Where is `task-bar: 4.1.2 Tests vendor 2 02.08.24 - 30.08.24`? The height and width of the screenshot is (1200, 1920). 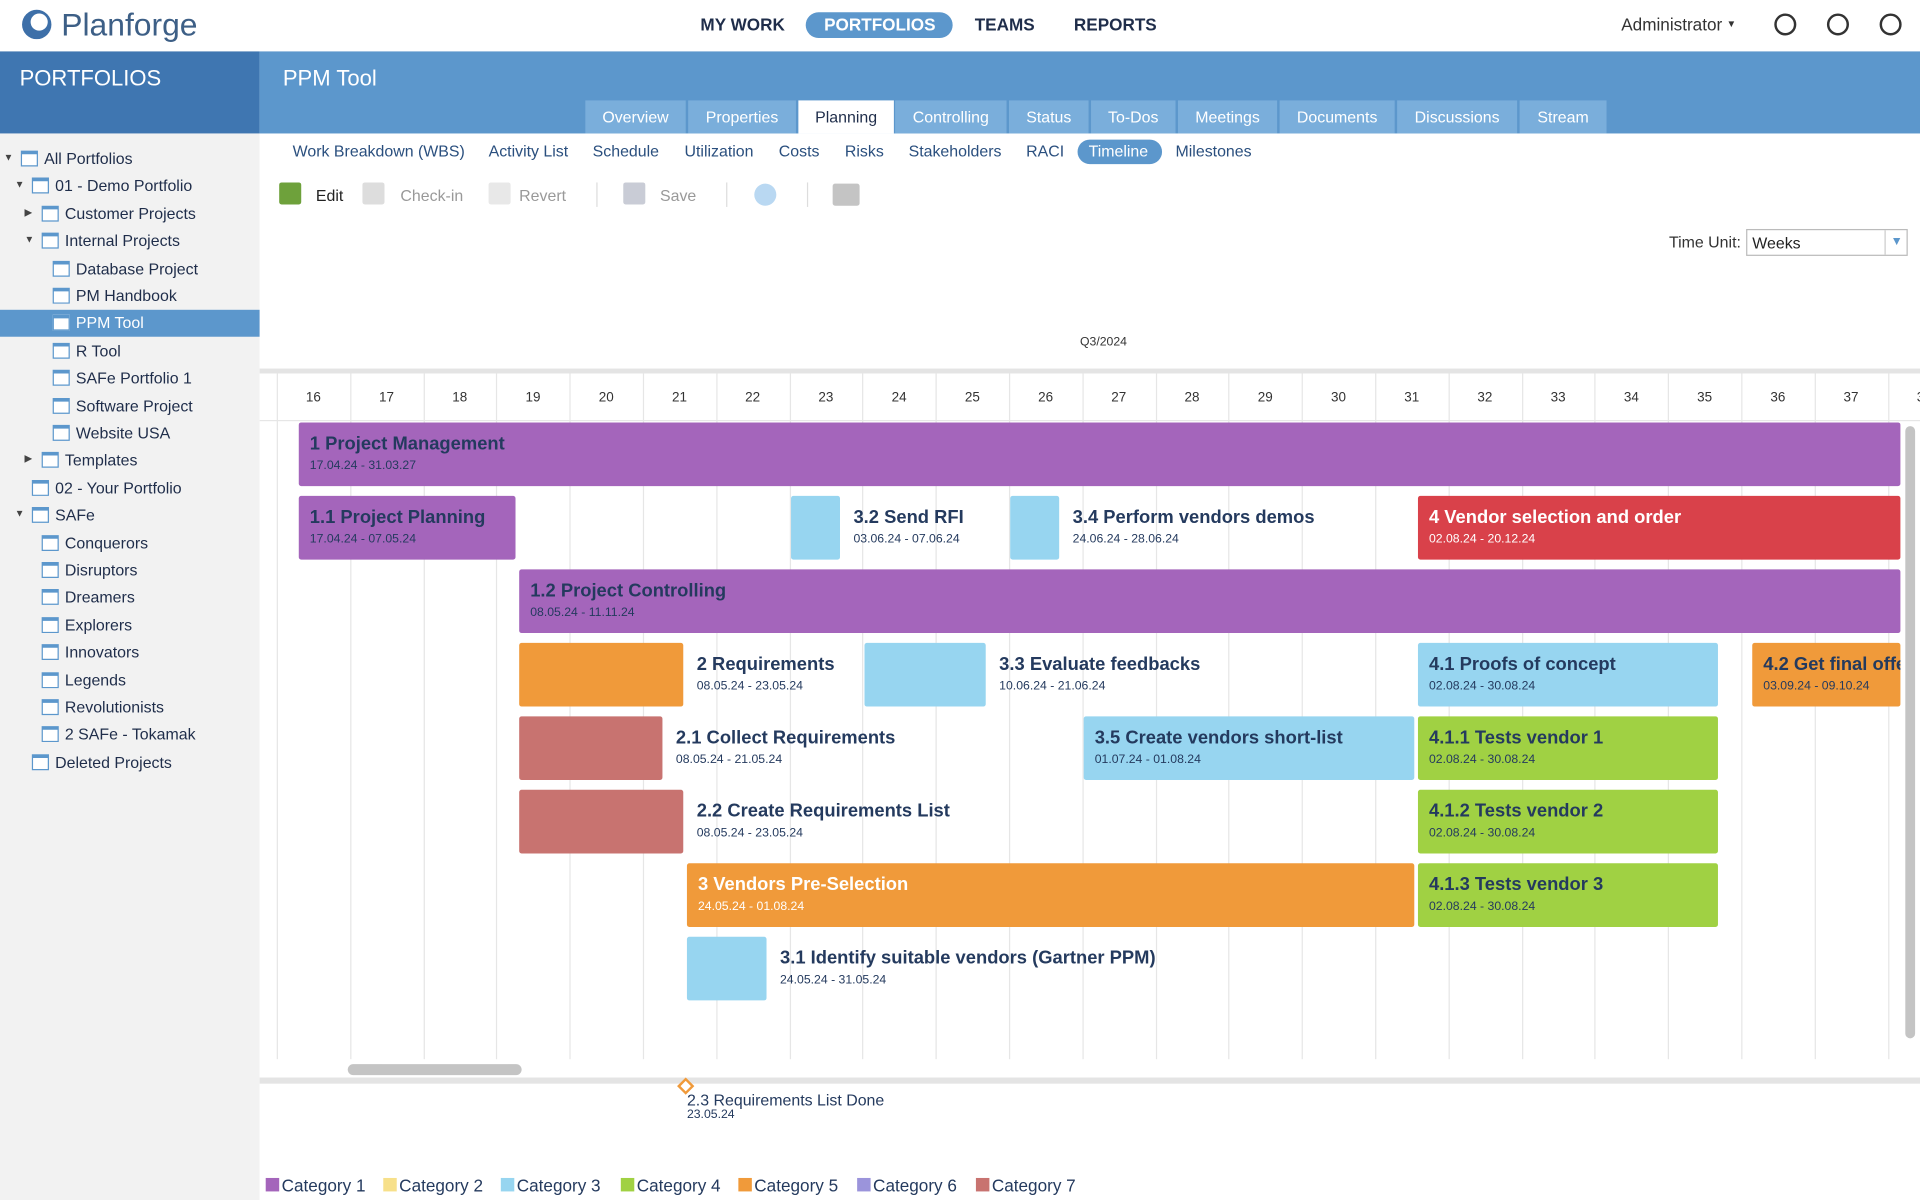
task-bar: 4.1.2 Tests vendor 2 02.08.24 - 30.08.24 is located at coordinates (1567, 821).